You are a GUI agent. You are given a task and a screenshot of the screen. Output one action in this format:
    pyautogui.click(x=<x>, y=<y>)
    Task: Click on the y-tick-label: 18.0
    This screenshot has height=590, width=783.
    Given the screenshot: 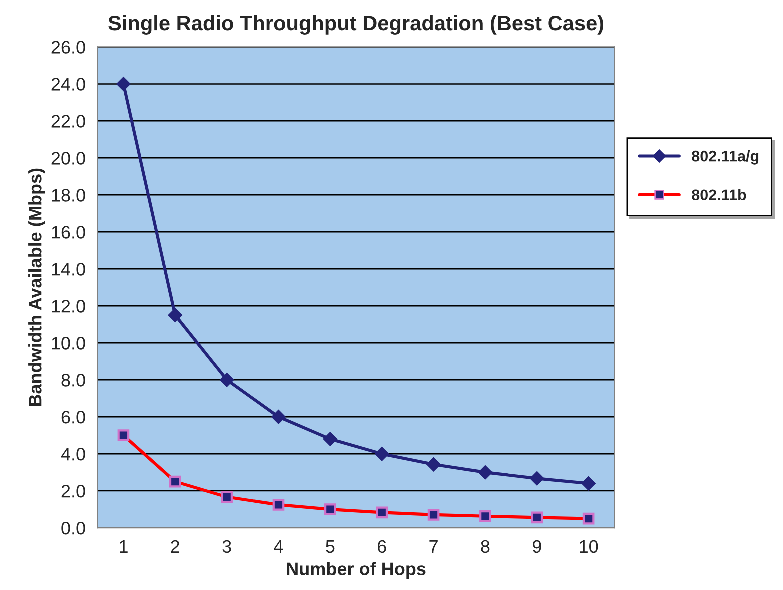 What is the action you would take?
    pyautogui.click(x=69, y=195)
    